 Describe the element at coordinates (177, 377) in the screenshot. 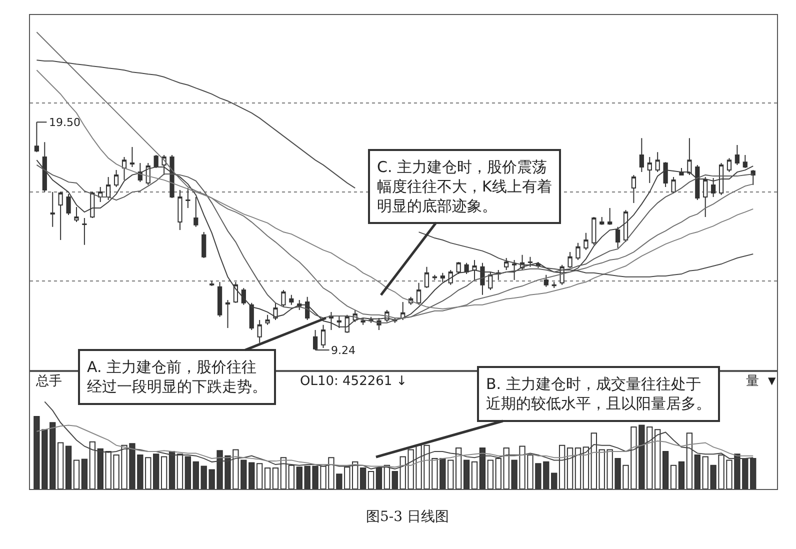

I see `annotation: A. 主力建仓前，股价往往经过一段明显的下跌走势。` at that location.